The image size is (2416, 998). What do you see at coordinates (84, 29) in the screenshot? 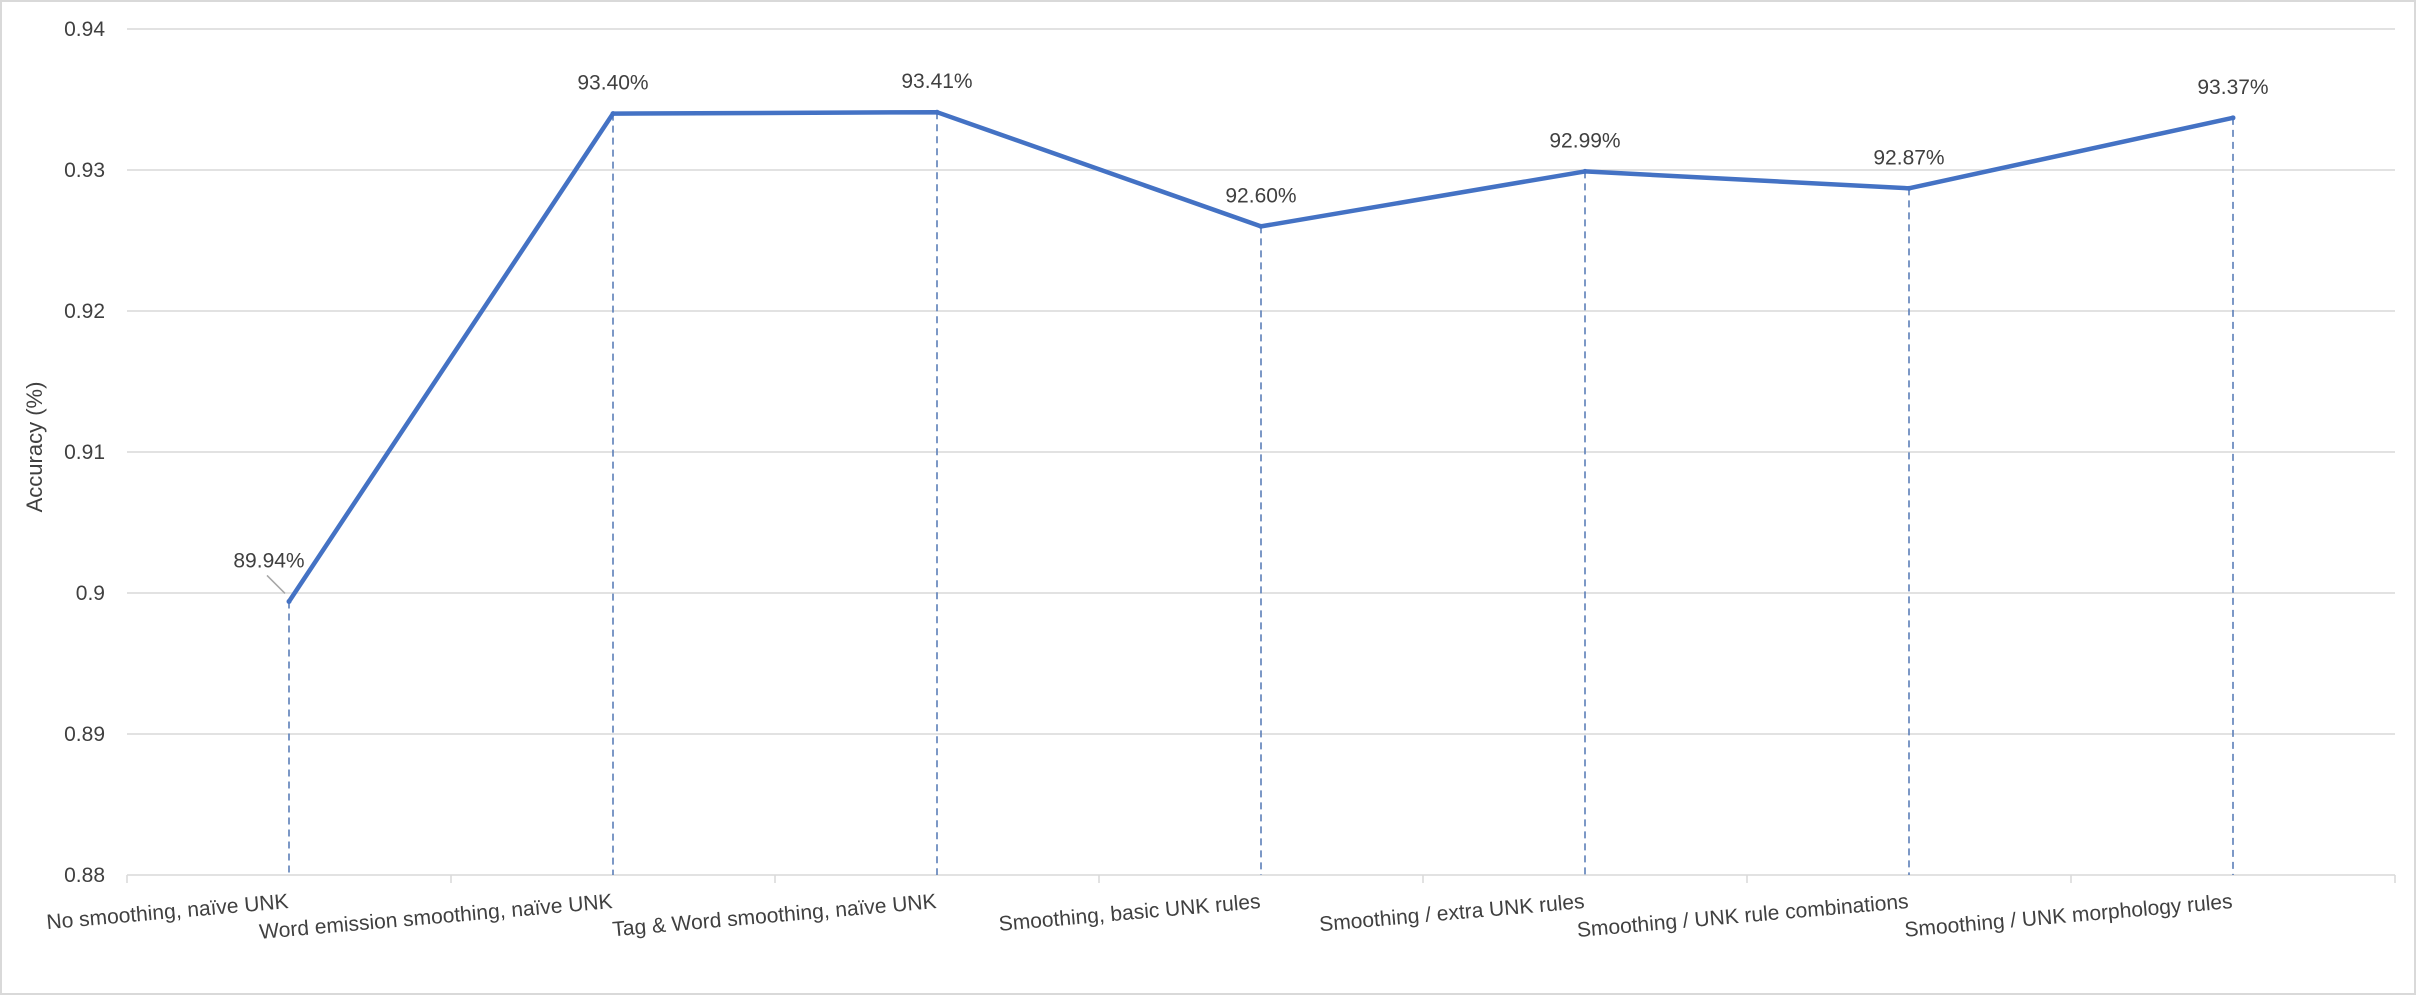
I see `y-tick-label: 0.94` at bounding box center [84, 29].